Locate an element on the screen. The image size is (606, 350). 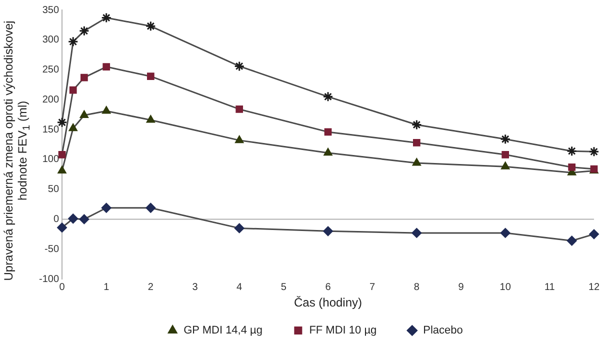
x-tick-label: 2 is located at coordinates (151, 287).